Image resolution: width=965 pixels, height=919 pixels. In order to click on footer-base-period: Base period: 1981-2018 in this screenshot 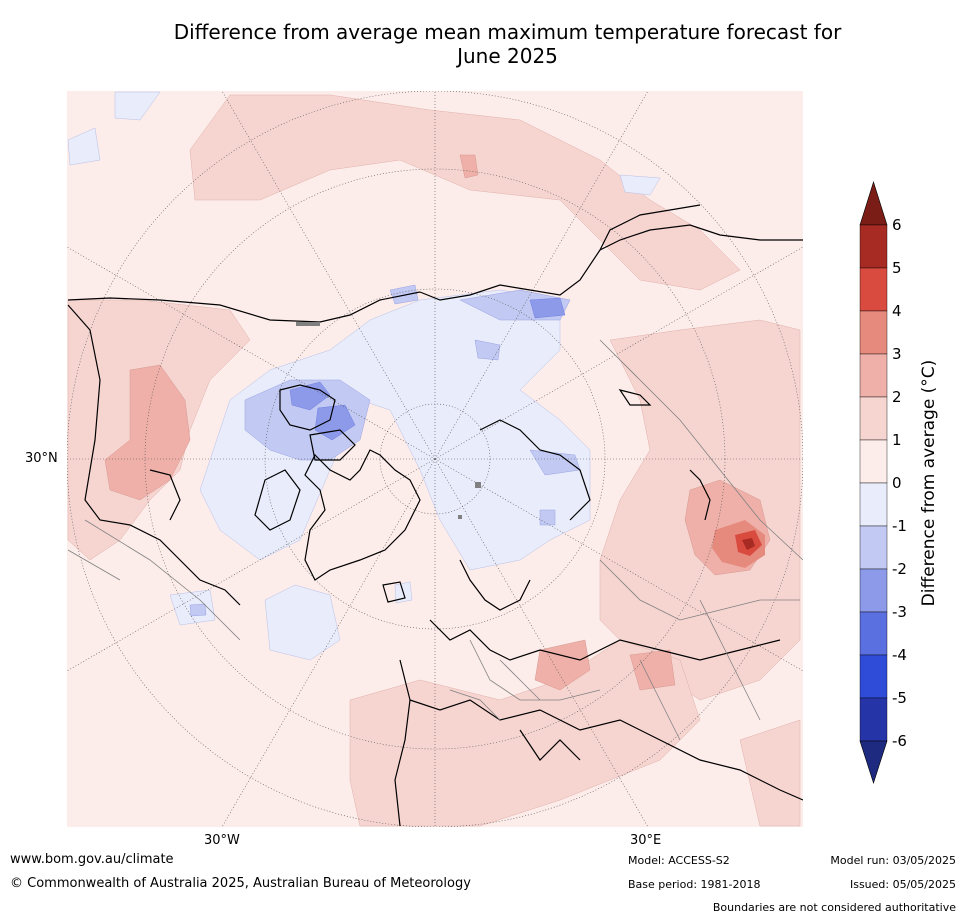, I will do `click(694, 884)`.